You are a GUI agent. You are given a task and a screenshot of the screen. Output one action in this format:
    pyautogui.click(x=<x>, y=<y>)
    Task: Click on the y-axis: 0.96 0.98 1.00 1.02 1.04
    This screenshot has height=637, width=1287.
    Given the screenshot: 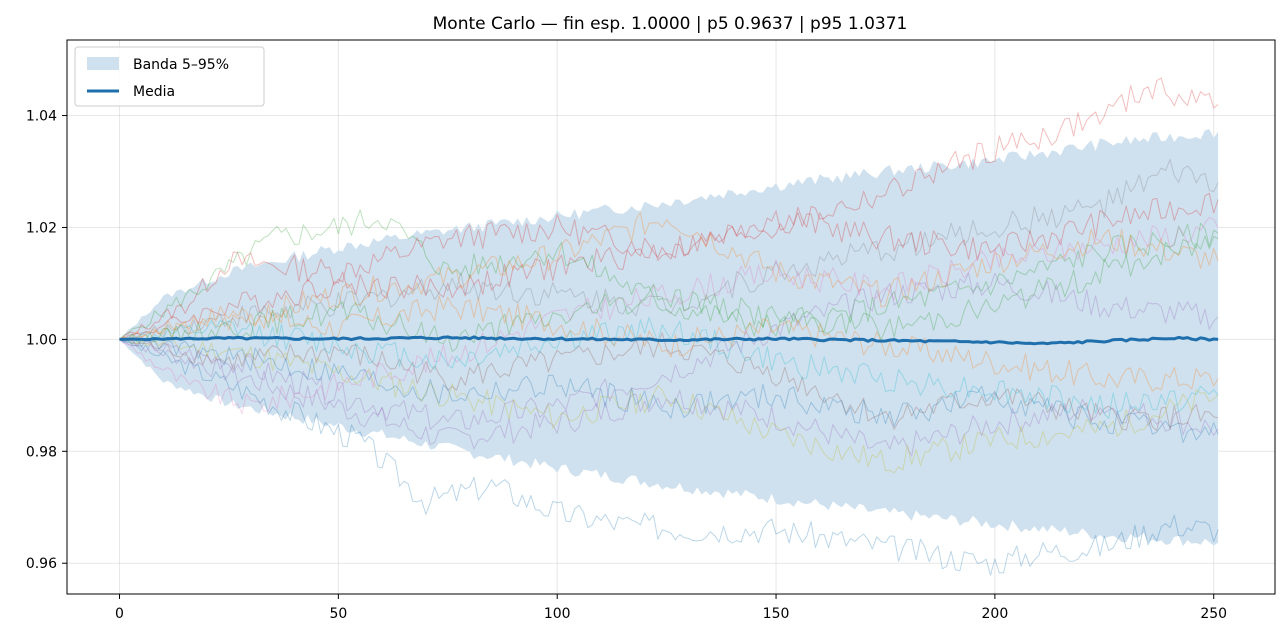 What is the action you would take?
    pyautogui.click(x=46, y=340)
    